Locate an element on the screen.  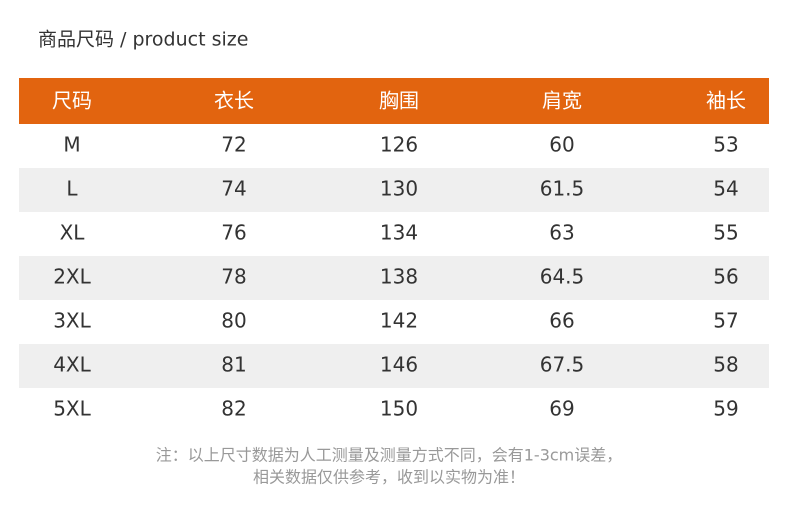
header-bar is located at coordinates (394, 101).